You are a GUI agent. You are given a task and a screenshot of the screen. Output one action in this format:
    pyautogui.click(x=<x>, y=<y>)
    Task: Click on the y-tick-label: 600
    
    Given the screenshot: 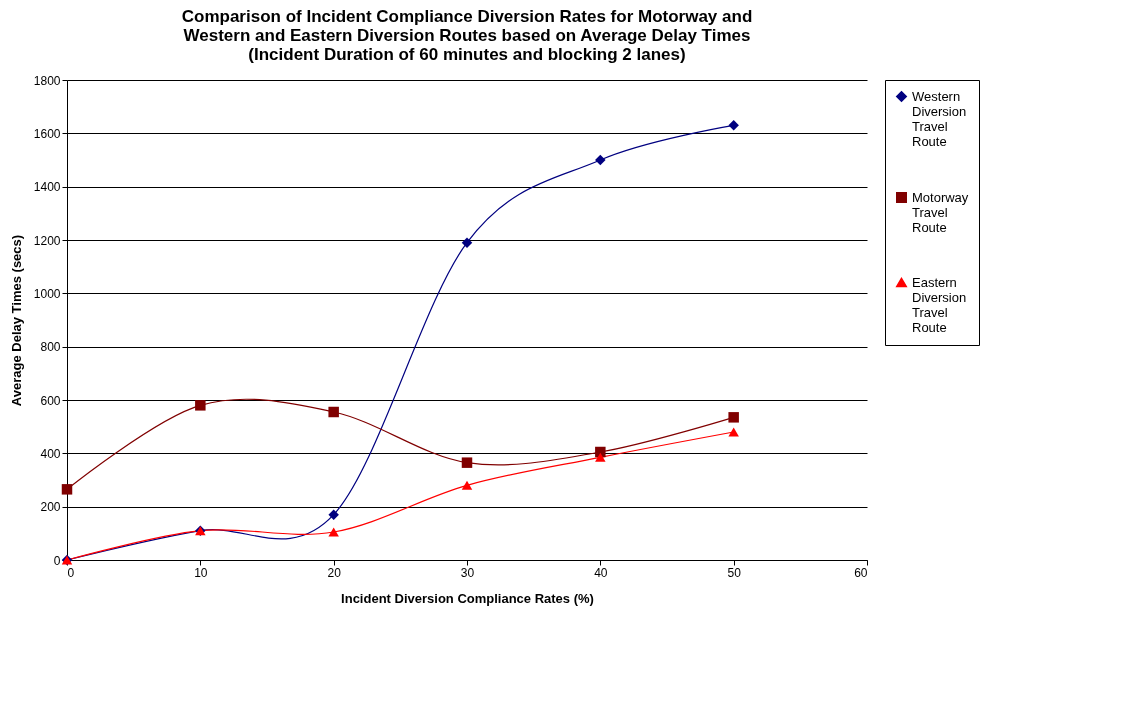 What is the action you would take?
    pyautogui.click(x=50, y=400)
    